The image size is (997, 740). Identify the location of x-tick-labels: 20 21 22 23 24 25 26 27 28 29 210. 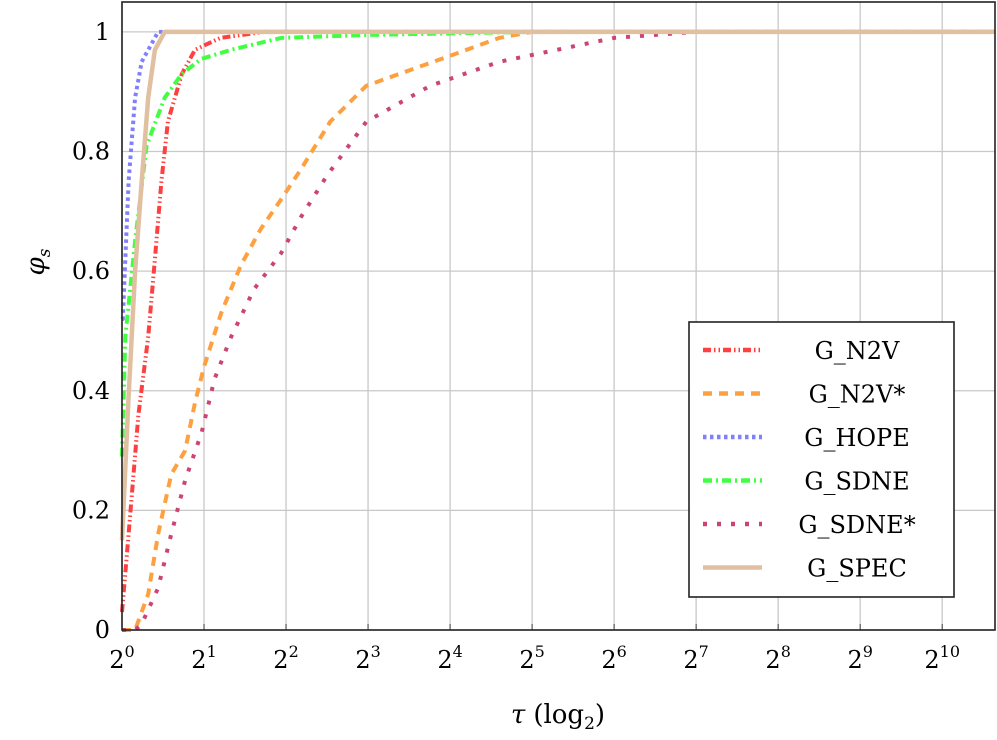
(534, 658).